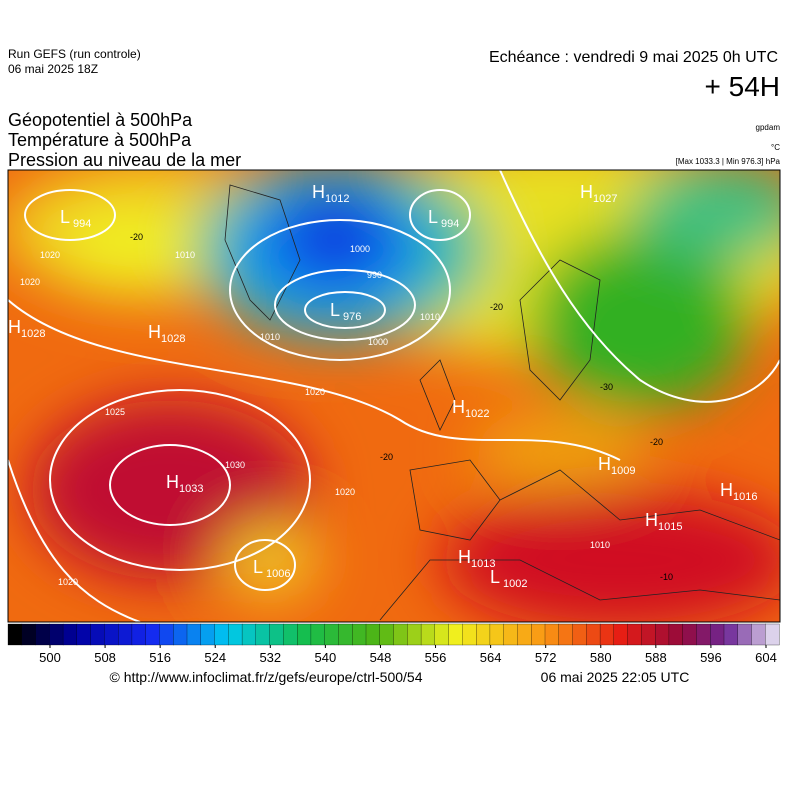  What do you see at coordinates (352, 317) in the screenshot?
I see `center-value: 976` at bounding box center [352, 317].